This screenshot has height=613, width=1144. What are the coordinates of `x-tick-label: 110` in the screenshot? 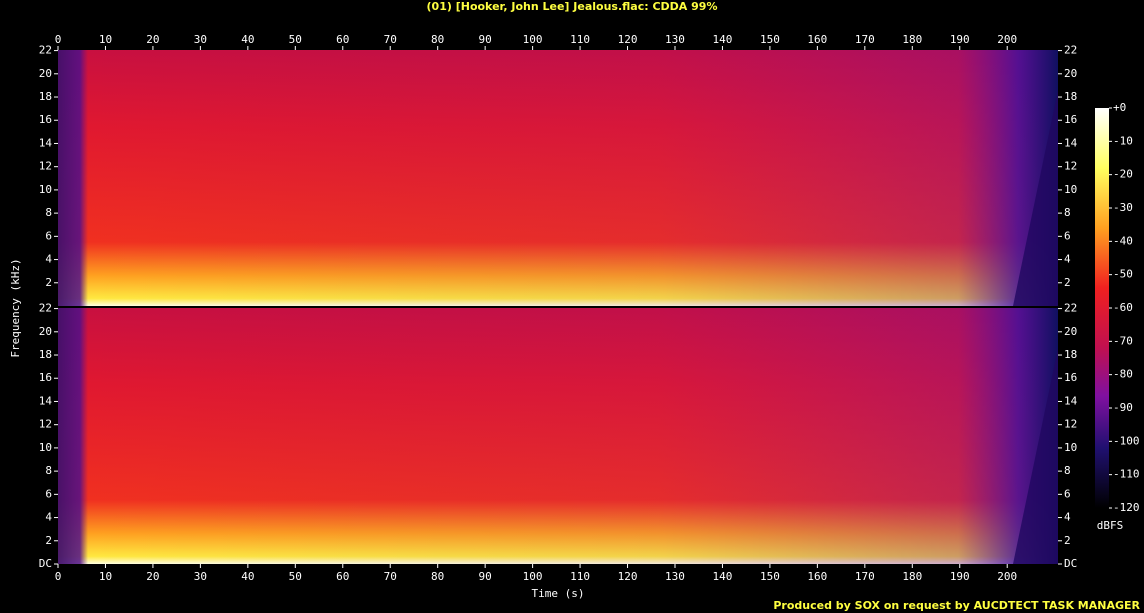 It's located at (580, 576).